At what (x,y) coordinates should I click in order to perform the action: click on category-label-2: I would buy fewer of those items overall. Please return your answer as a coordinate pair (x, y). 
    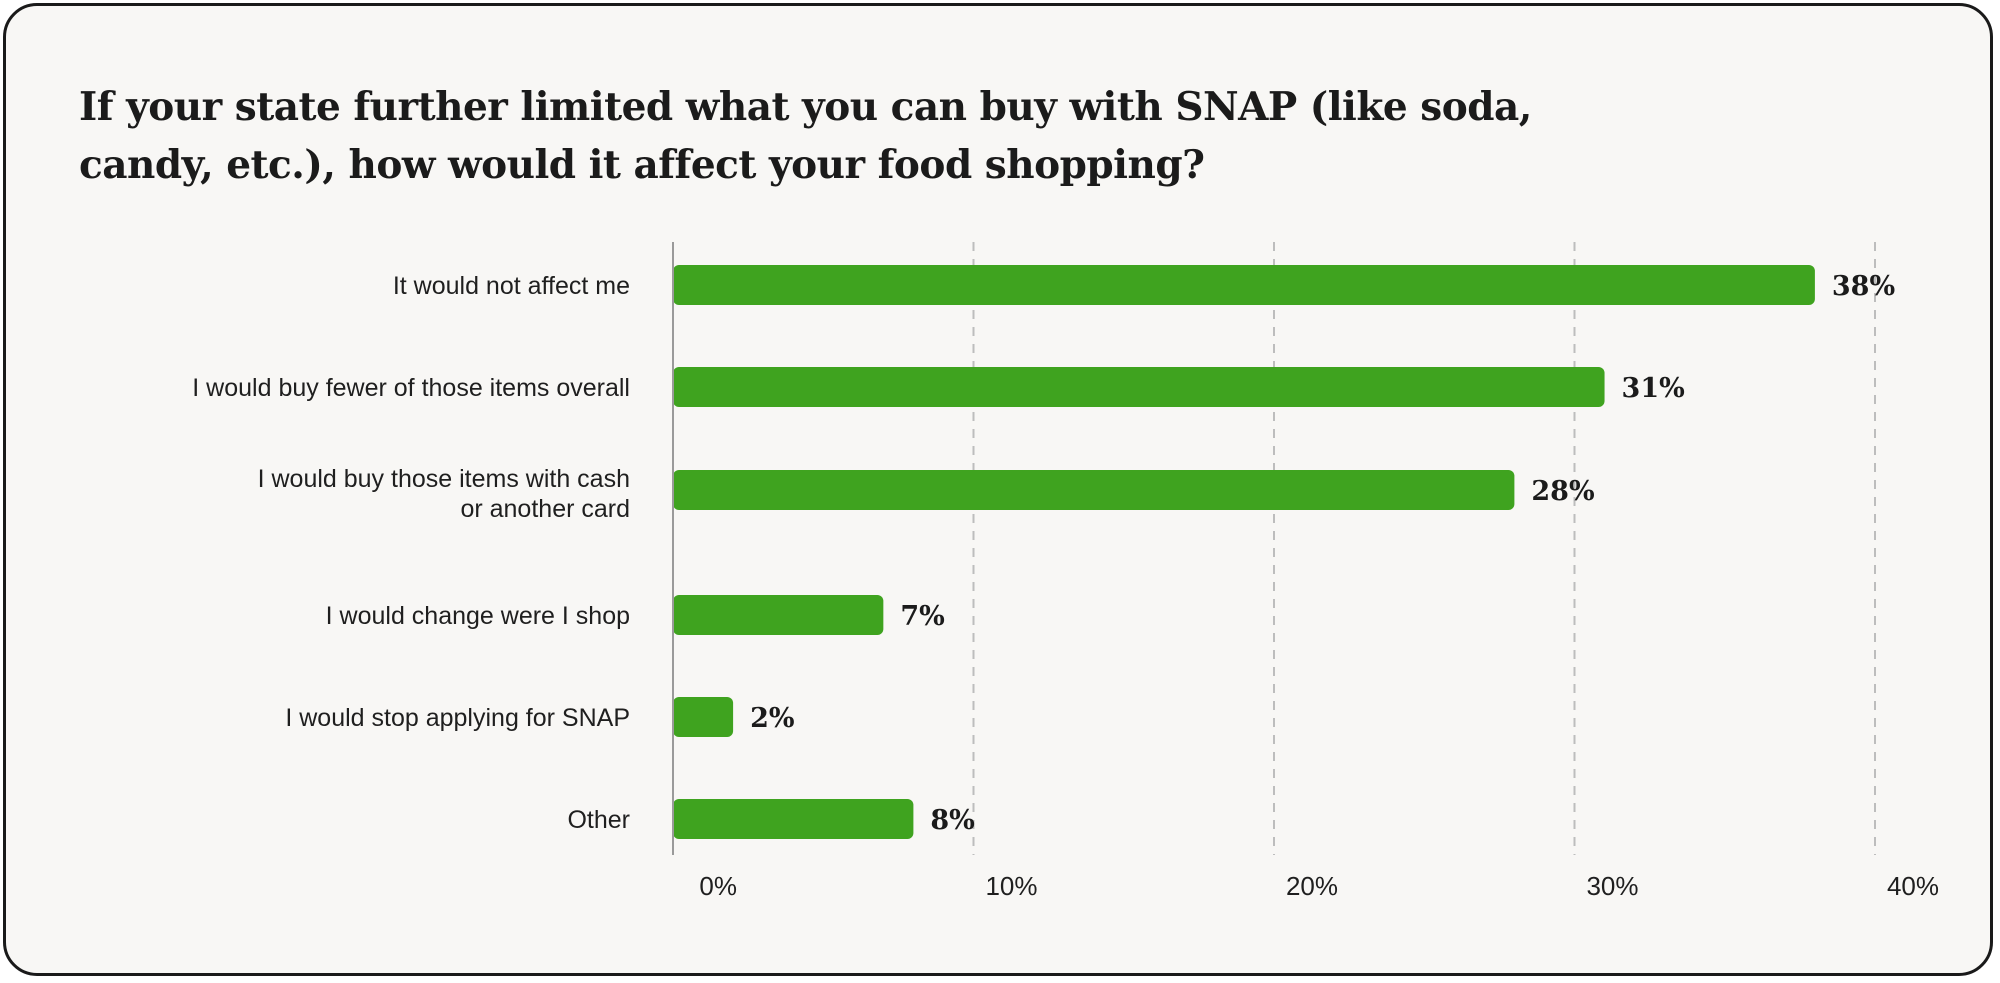
    Looking at the image, I should click on (411, 388).